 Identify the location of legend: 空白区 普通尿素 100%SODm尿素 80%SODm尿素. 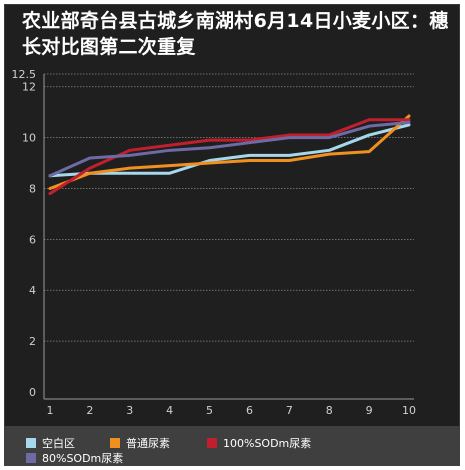
(232, 446).